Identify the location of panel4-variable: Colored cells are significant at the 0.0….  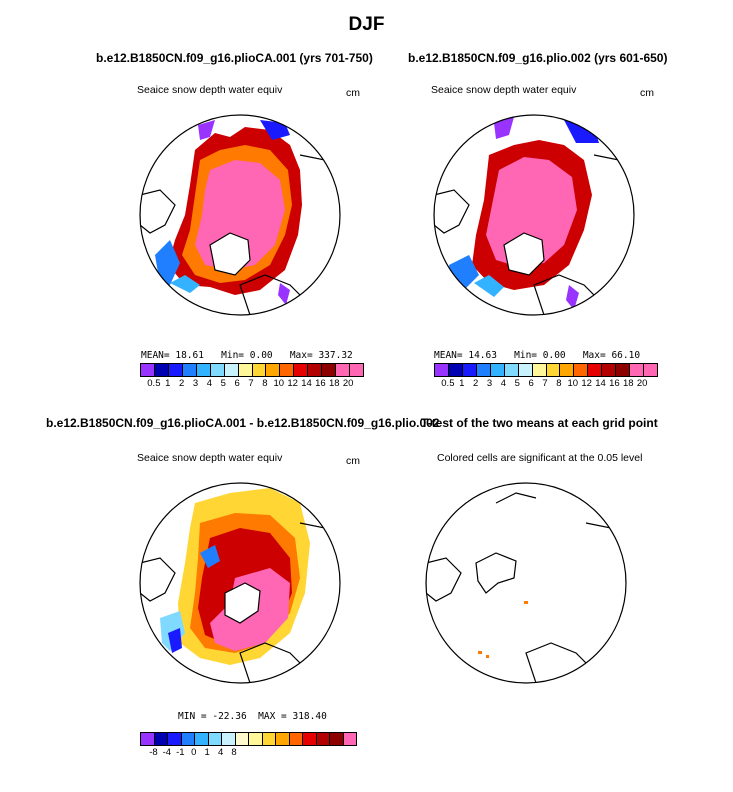
(540, 458).